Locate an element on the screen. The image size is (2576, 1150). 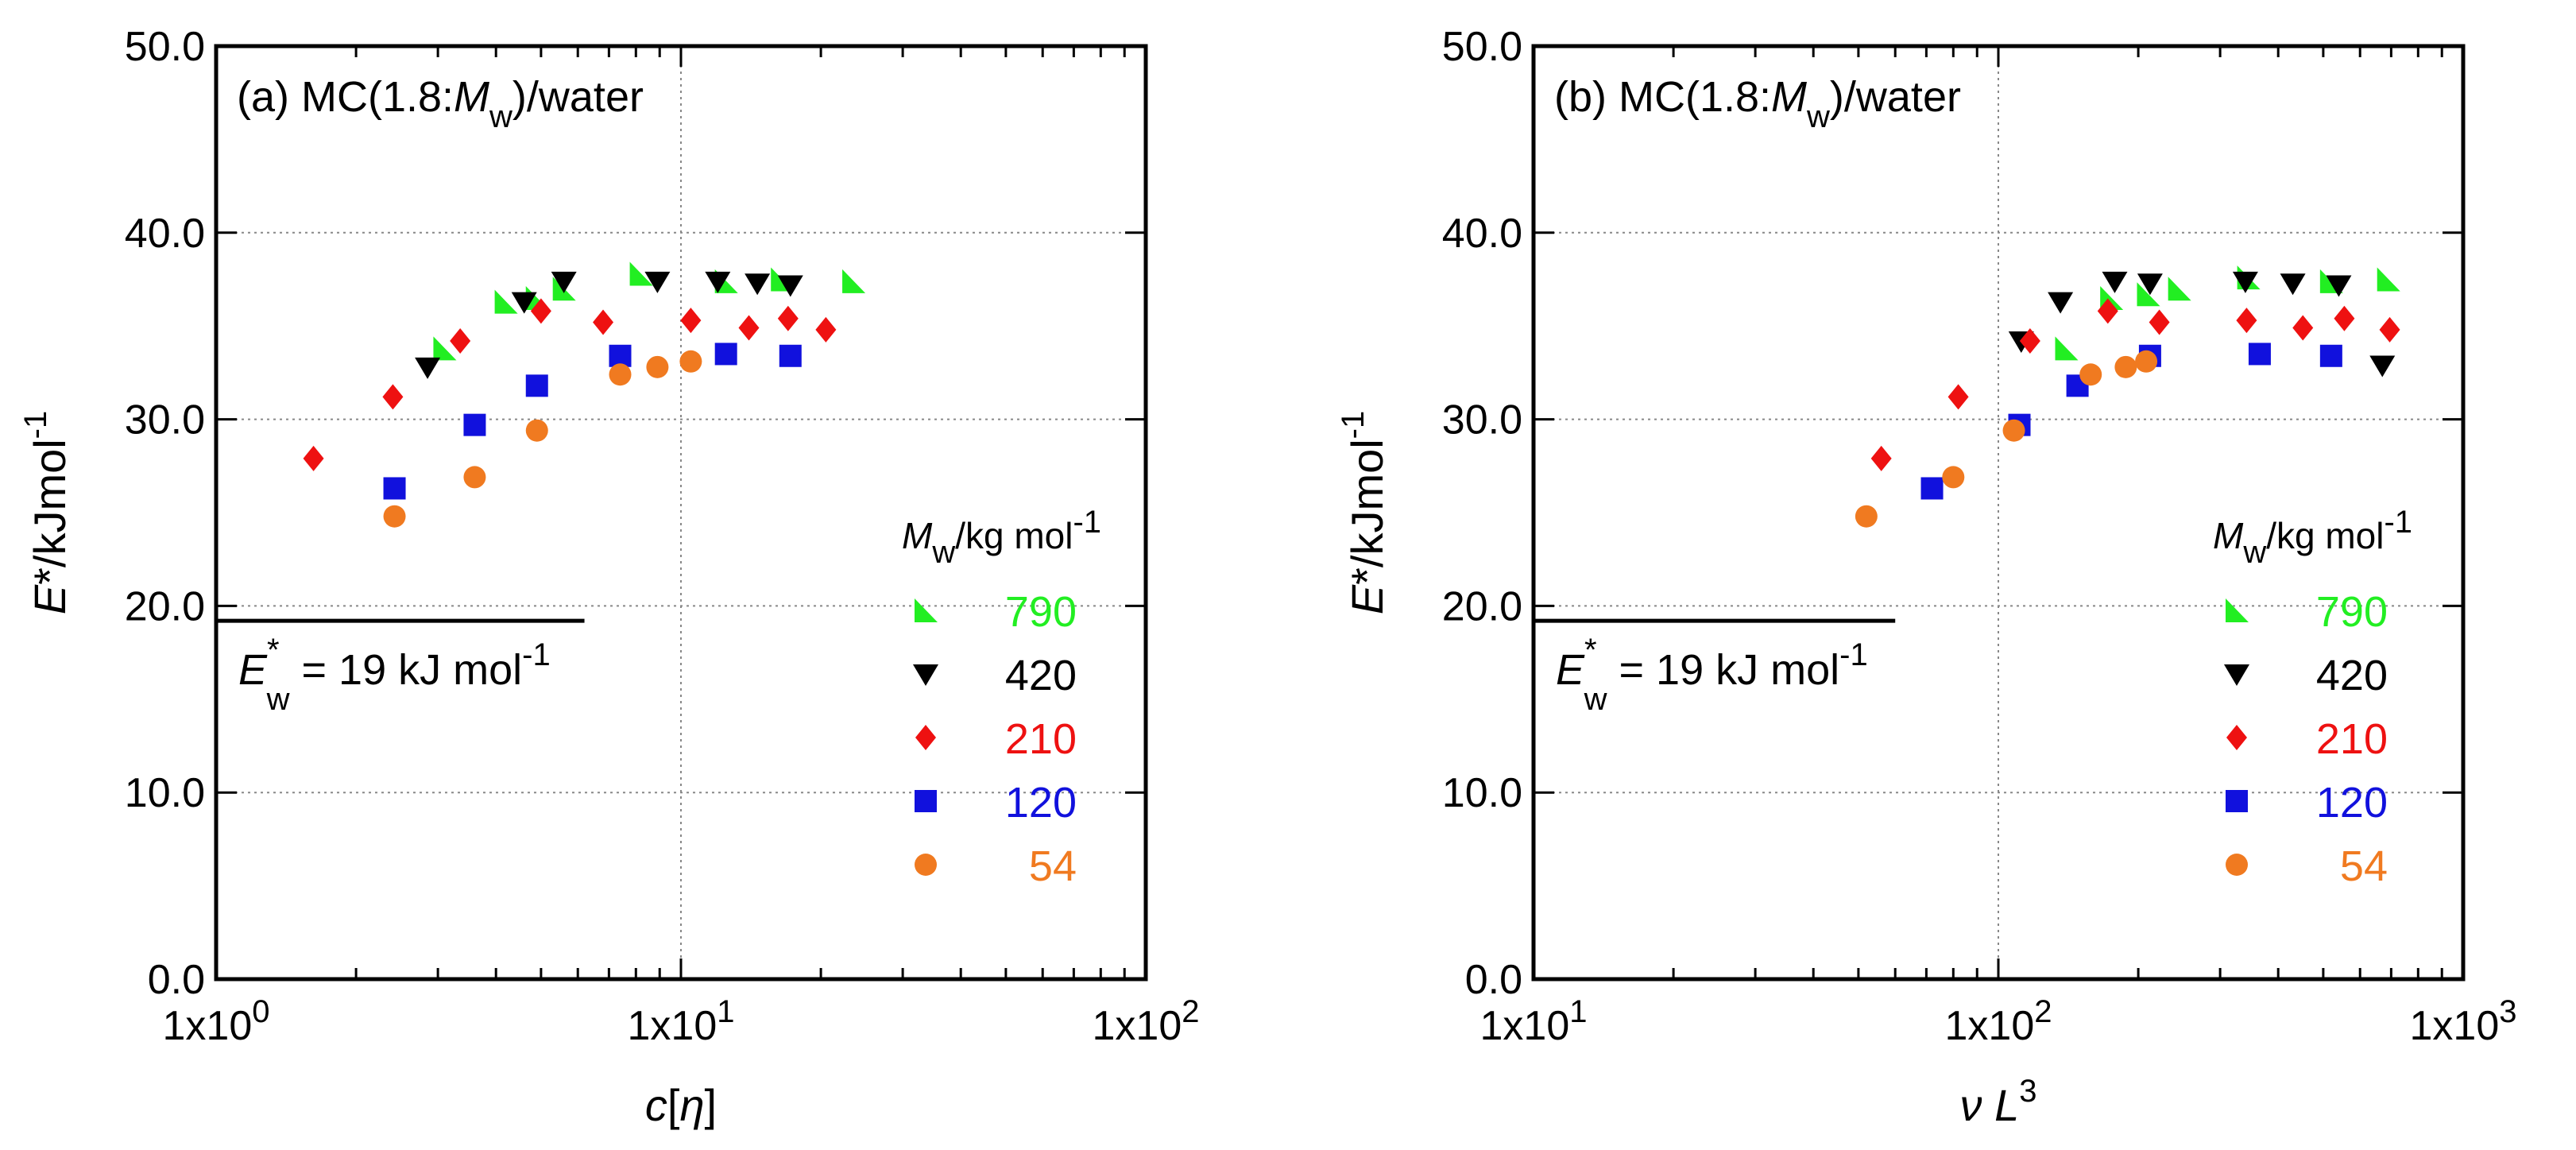
x-axis-title: c[η] is located at coordinates (681, 1105).